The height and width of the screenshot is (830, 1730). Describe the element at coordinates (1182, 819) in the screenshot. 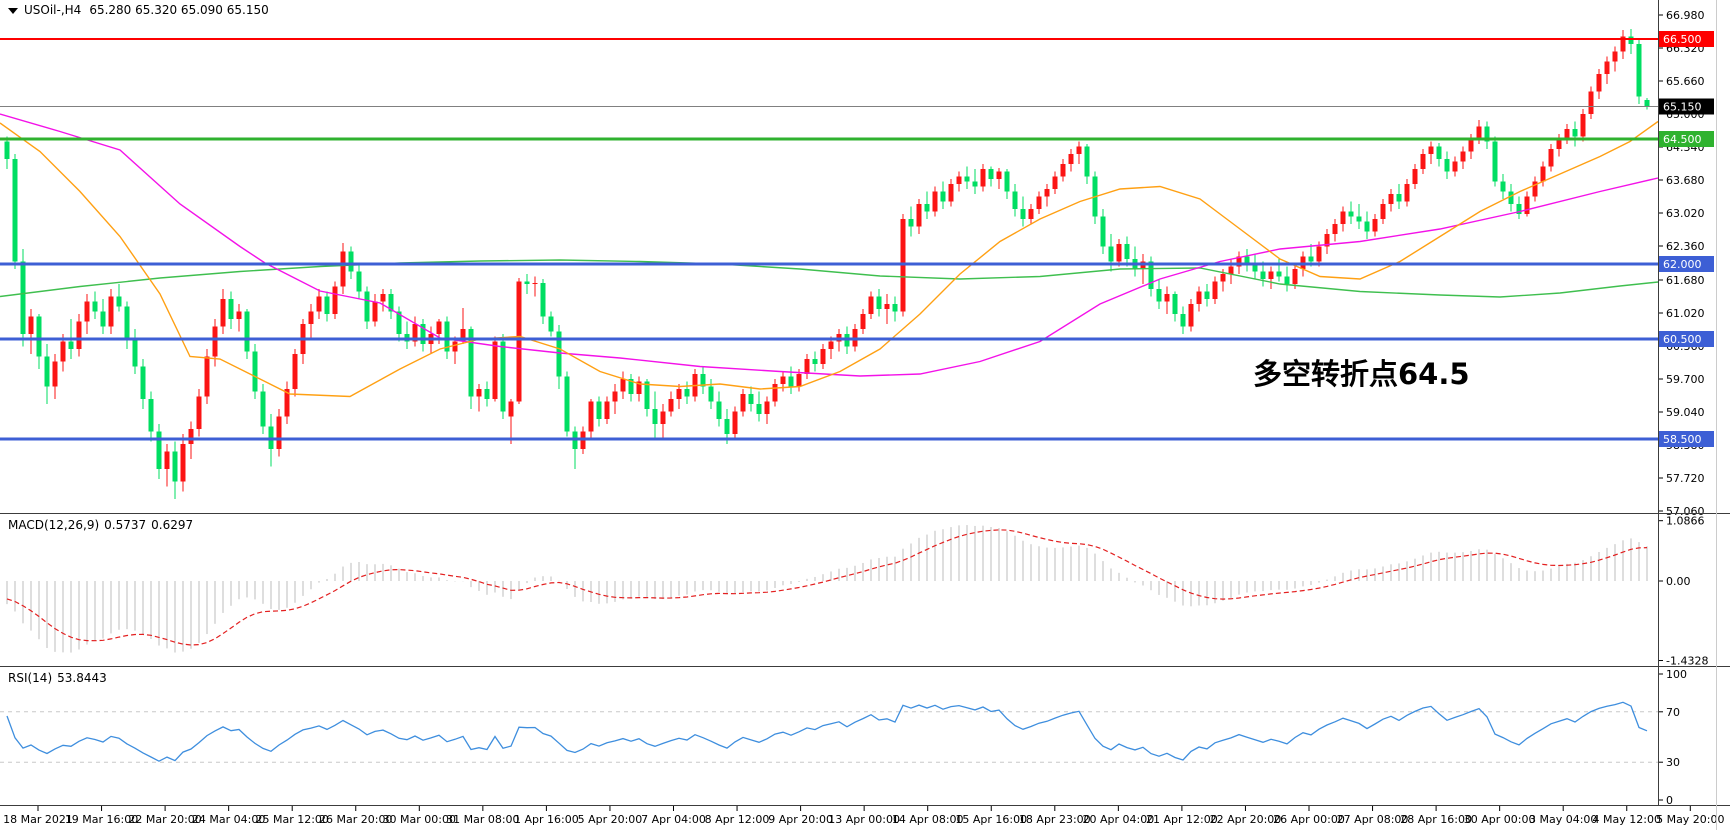

I see `time-axis-label: 21 Apr 12:00` at that location.